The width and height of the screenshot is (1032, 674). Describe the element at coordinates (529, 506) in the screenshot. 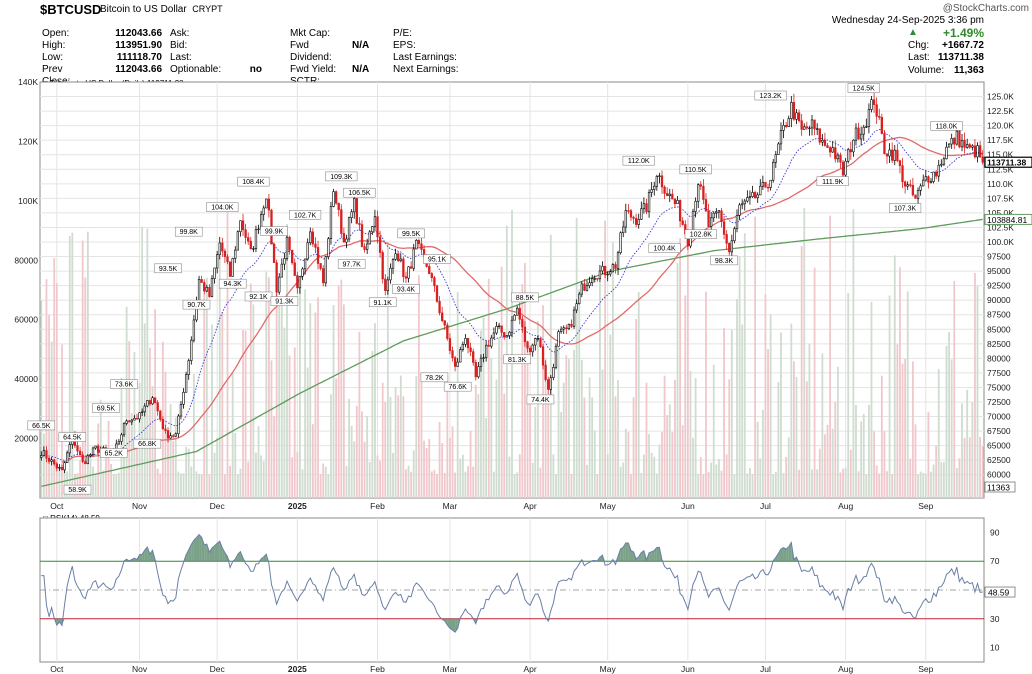

I see `x-tick-label: Apr` at that location.